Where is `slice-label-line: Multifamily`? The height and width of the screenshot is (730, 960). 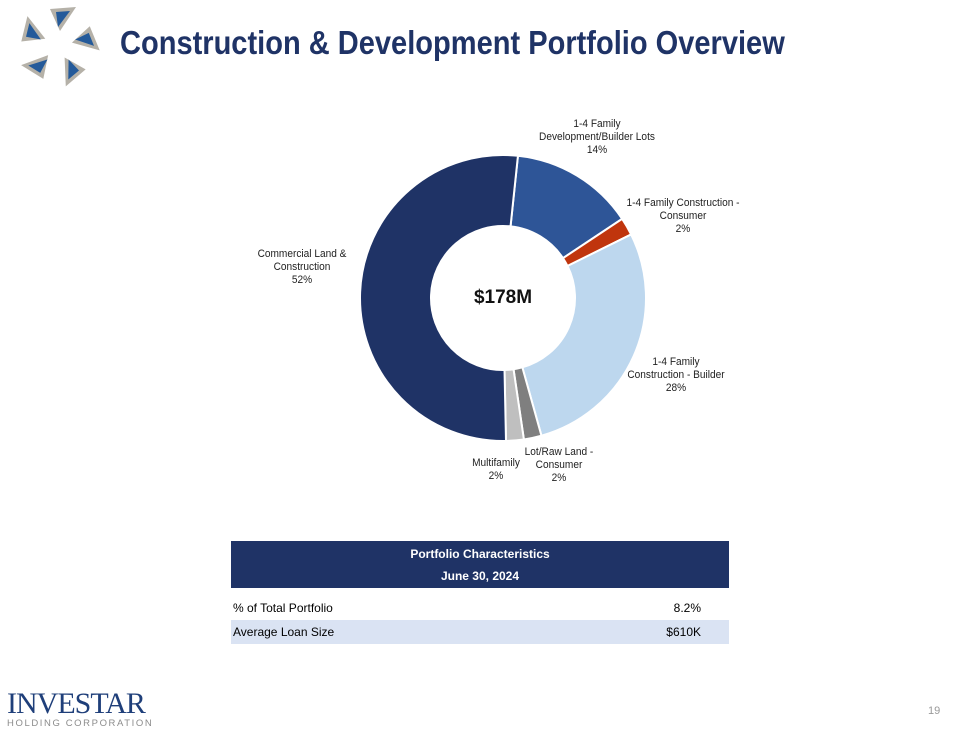 slice-label-line: Multifamily is located at coordinates (496, 463).